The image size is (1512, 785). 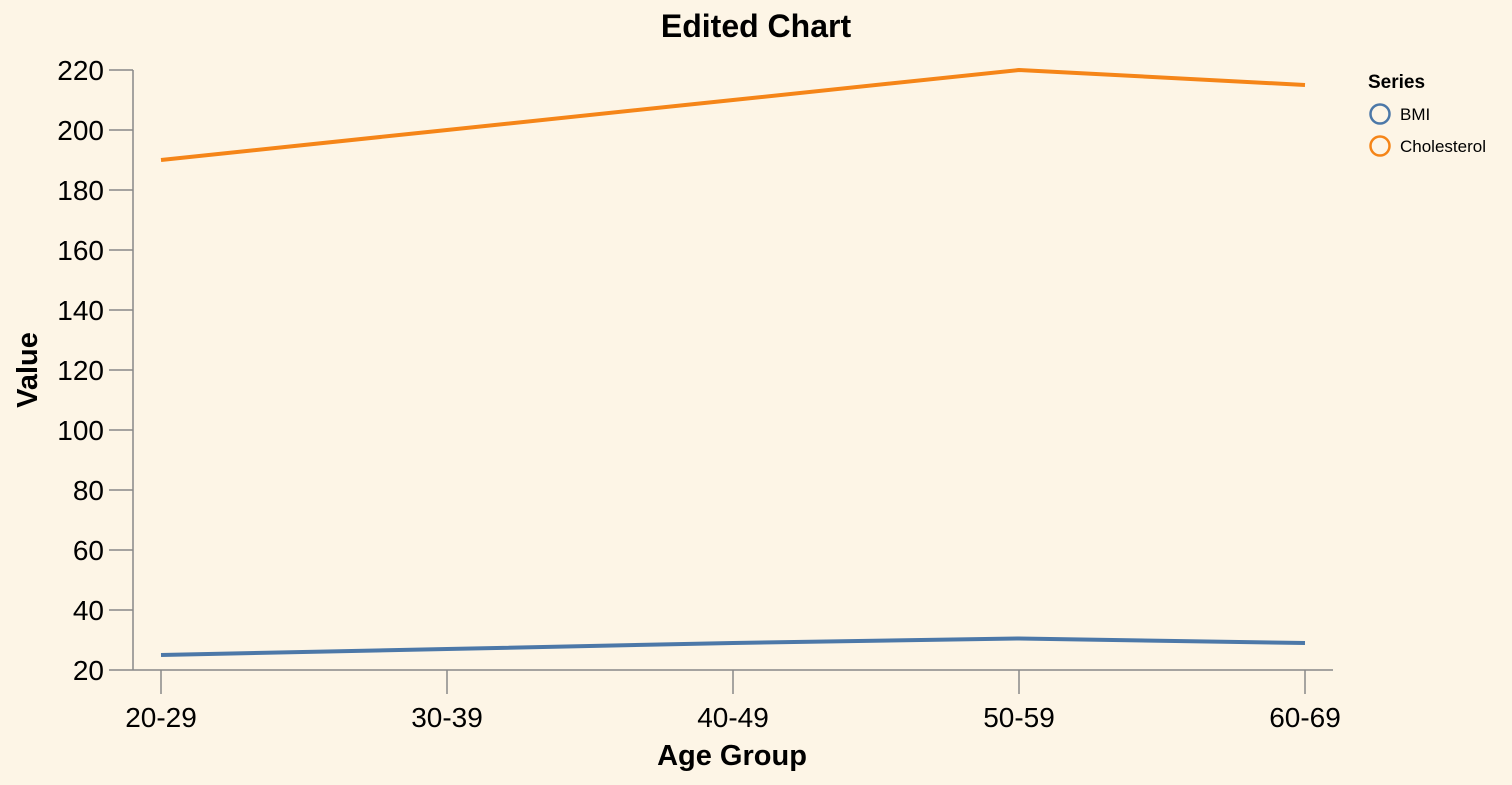 I want to click on legend: Series BMI Cholesterol, so click(x=1427, y=114).